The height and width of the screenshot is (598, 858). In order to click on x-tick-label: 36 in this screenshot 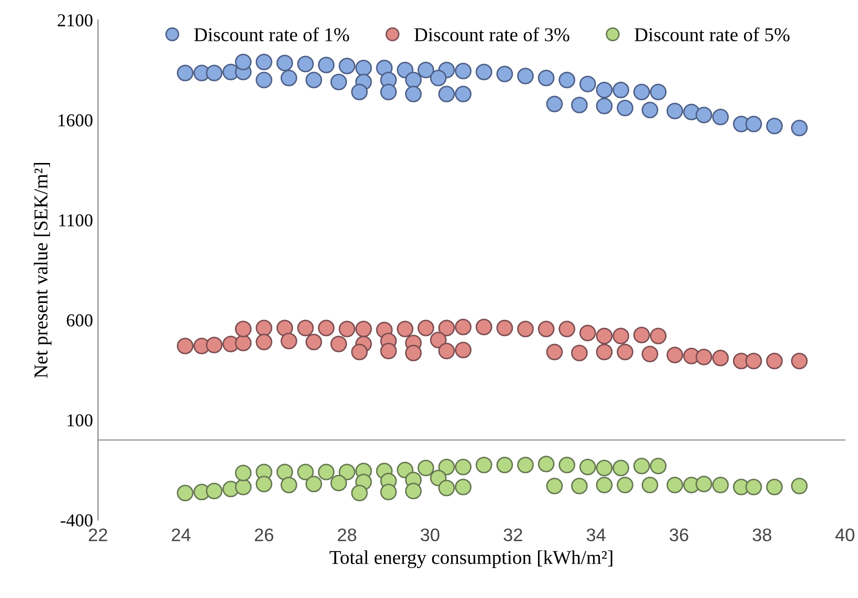, I will do `click(679, 535)`.